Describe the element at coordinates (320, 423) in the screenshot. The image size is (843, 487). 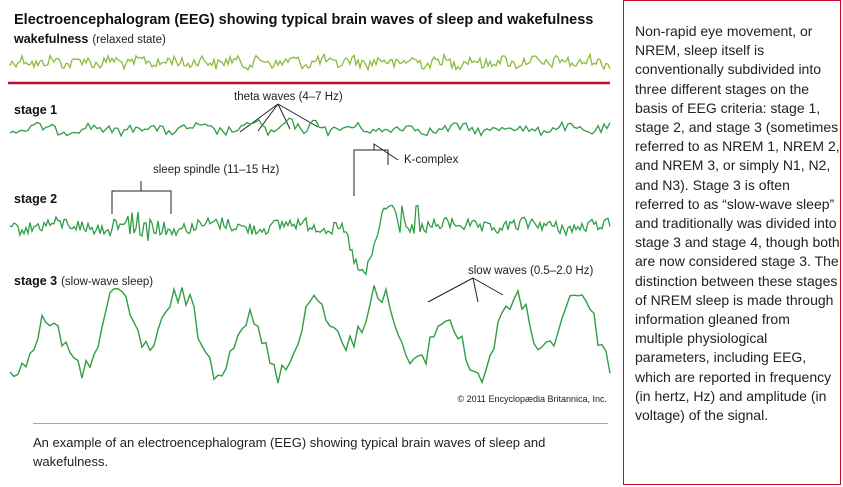
I see `caption-divider` at that location.